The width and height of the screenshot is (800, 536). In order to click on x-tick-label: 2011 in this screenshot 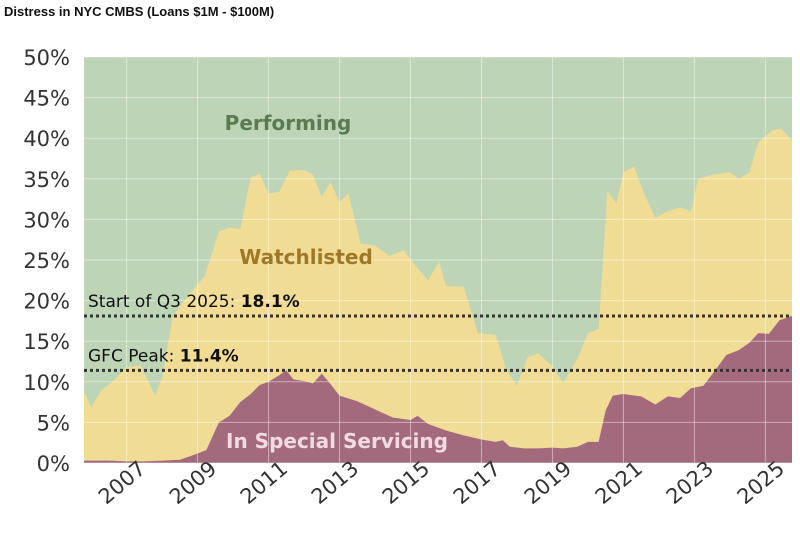, I will do `click(264, 482)`.